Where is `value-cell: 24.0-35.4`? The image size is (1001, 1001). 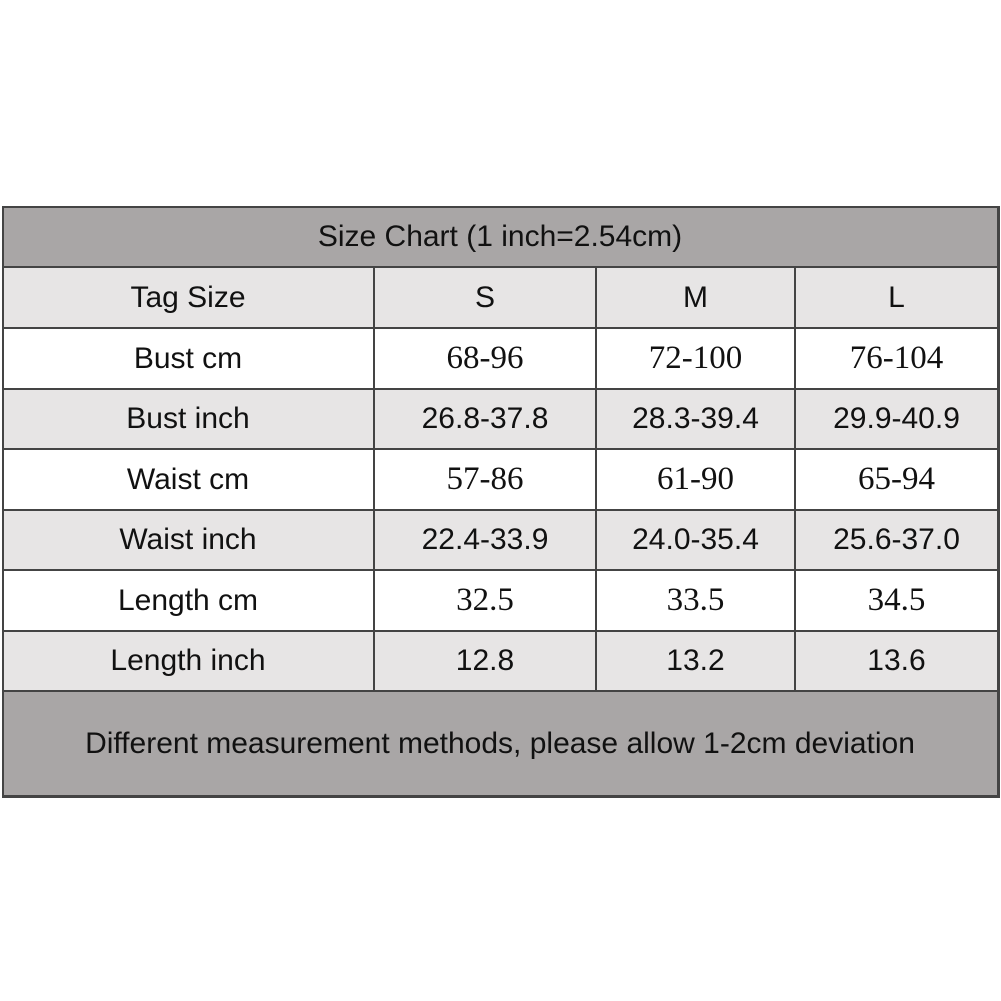
value-cell: 24.0-35.4 is located at coordinates (696, 541).